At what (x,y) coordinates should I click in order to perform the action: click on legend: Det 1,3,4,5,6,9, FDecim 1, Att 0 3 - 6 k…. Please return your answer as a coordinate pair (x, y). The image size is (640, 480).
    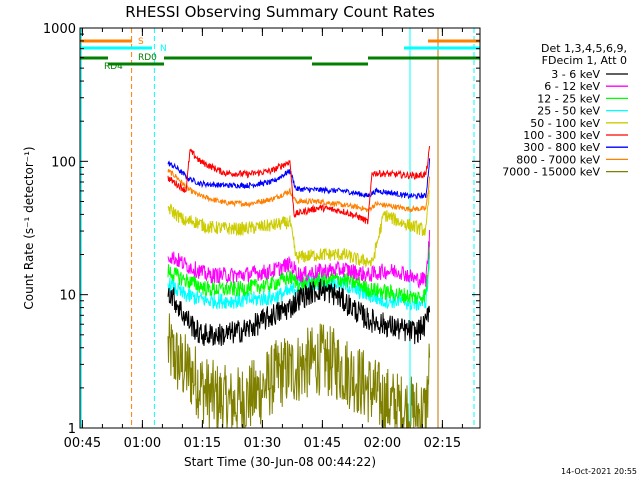
    Looking at the image, I should click on (565, 110).